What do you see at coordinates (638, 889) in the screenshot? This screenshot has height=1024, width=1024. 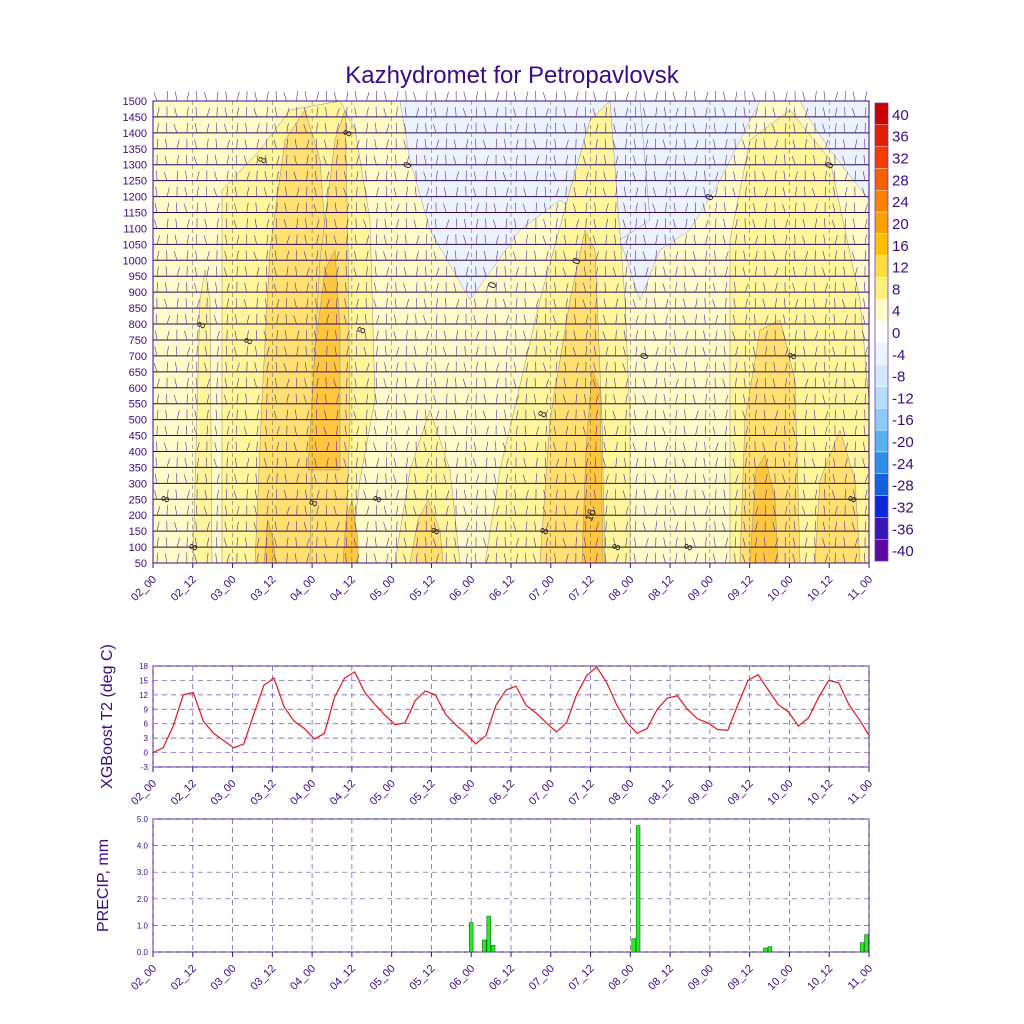 I see `precip-bar` at bounding box center [638, 889].